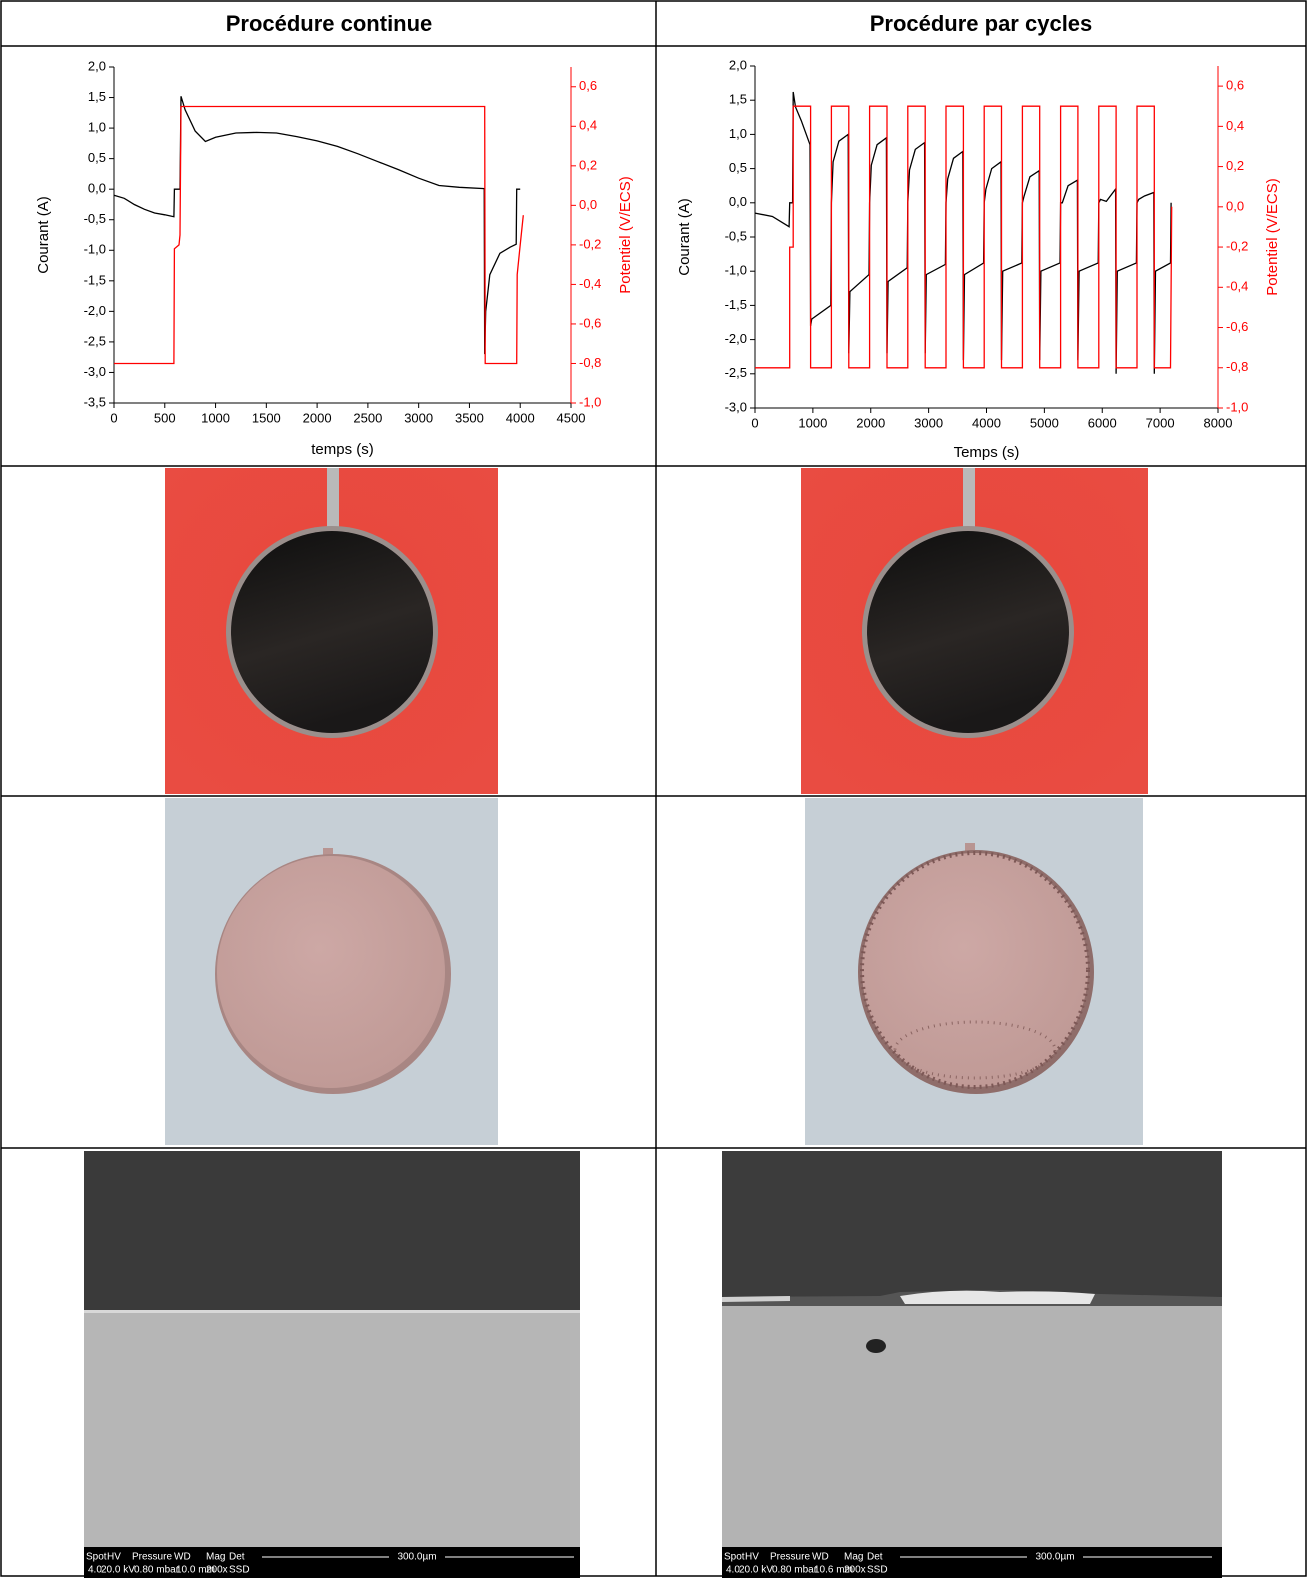 Image resolution: width=1309 pixels, height=1583 pixels. What do you see at coordinates (1044, 422) in the screenshot?
I see `x-tick-label: 5000` at bounding box center [1044, 422].